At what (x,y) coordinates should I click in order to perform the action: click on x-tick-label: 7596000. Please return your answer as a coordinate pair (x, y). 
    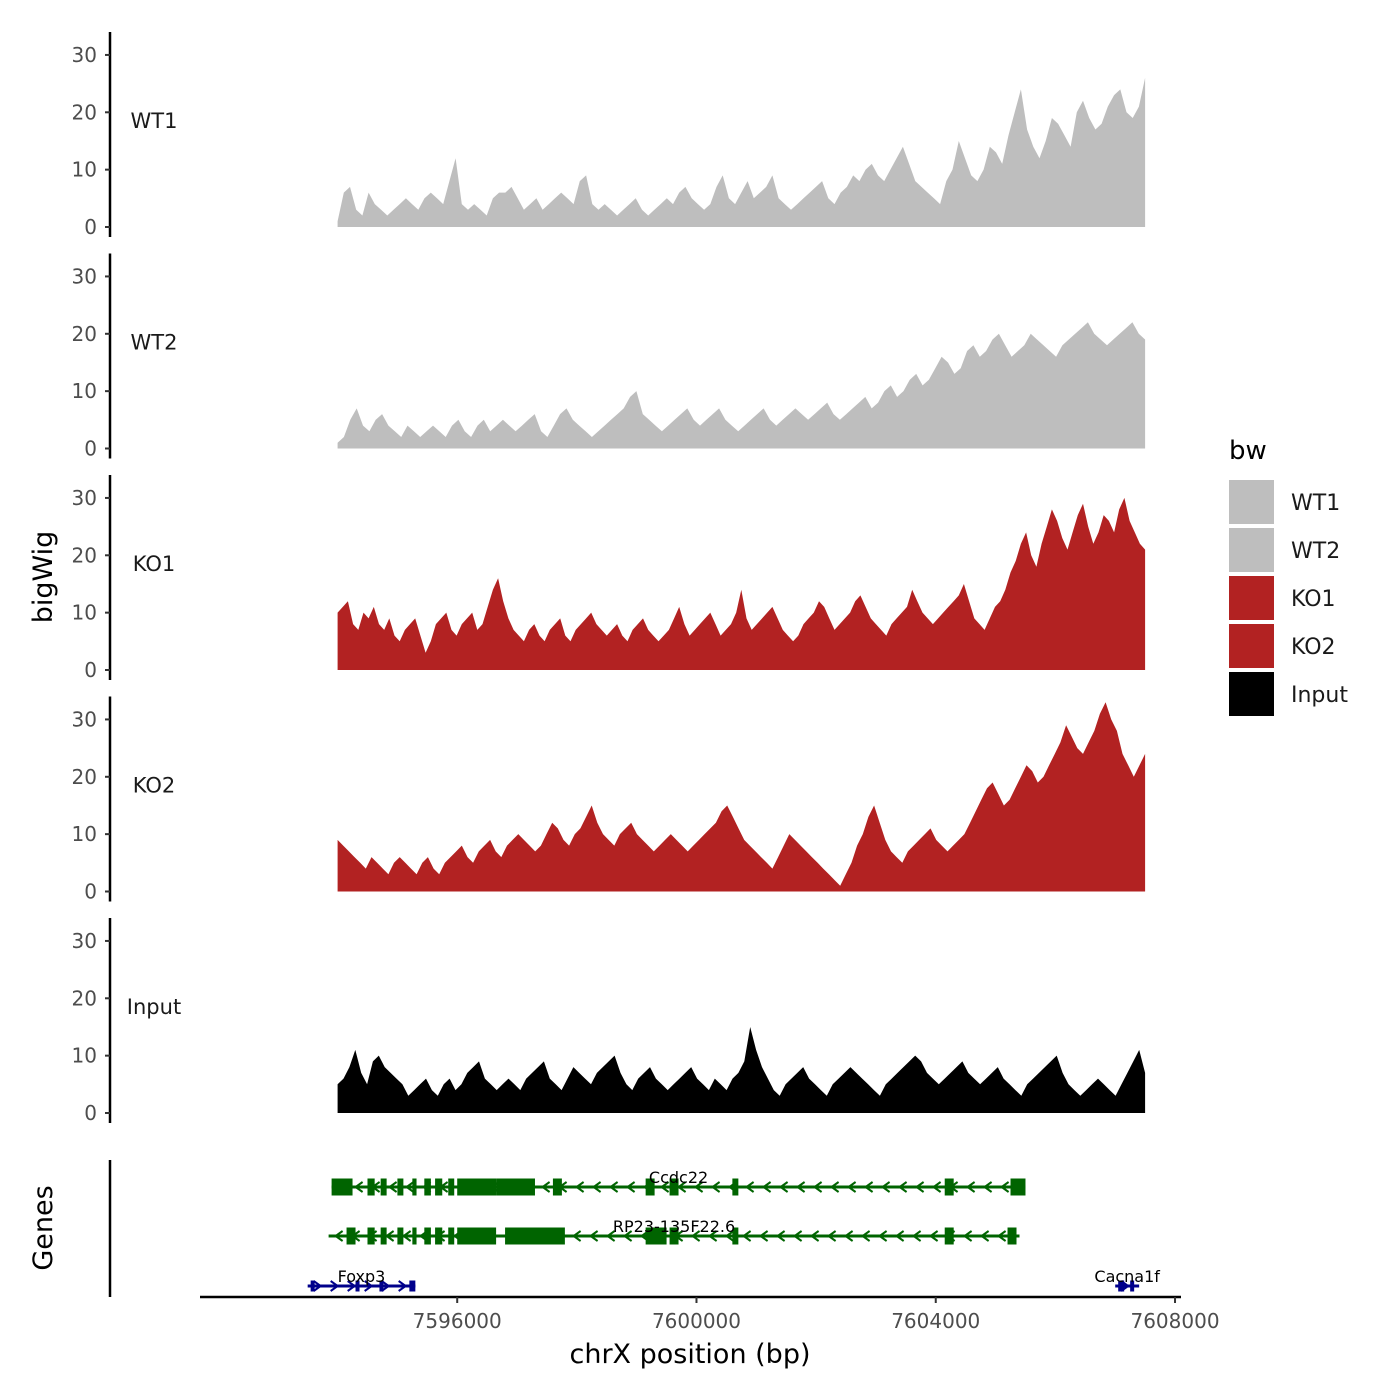
    Looking at the image, I should click on (457, 1321).